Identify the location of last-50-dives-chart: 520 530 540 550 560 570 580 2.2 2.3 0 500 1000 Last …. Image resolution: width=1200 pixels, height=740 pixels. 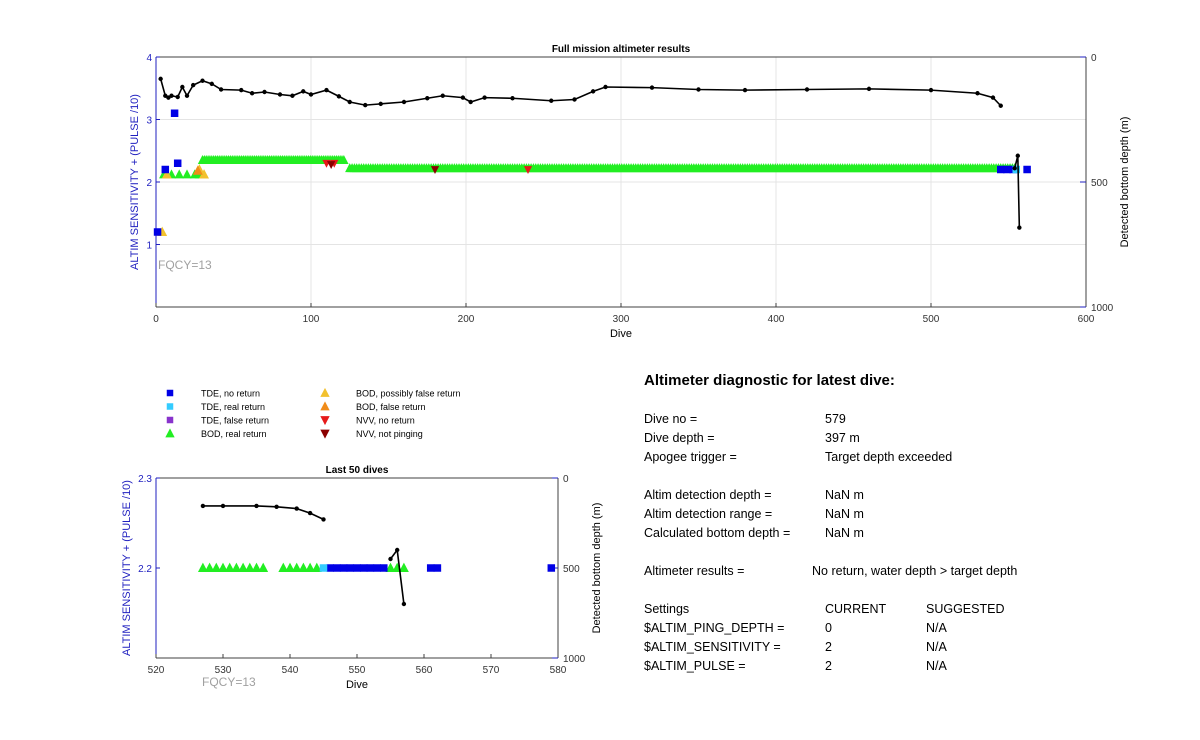
(362, 578).